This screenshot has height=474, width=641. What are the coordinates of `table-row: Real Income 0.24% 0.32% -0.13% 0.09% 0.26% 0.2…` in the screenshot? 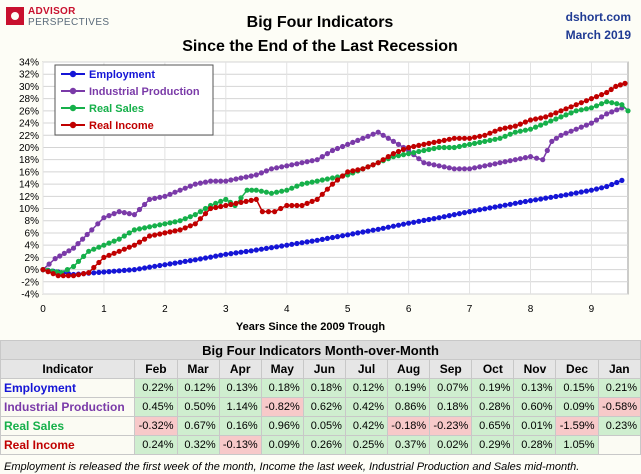 It's located at (320, 445).